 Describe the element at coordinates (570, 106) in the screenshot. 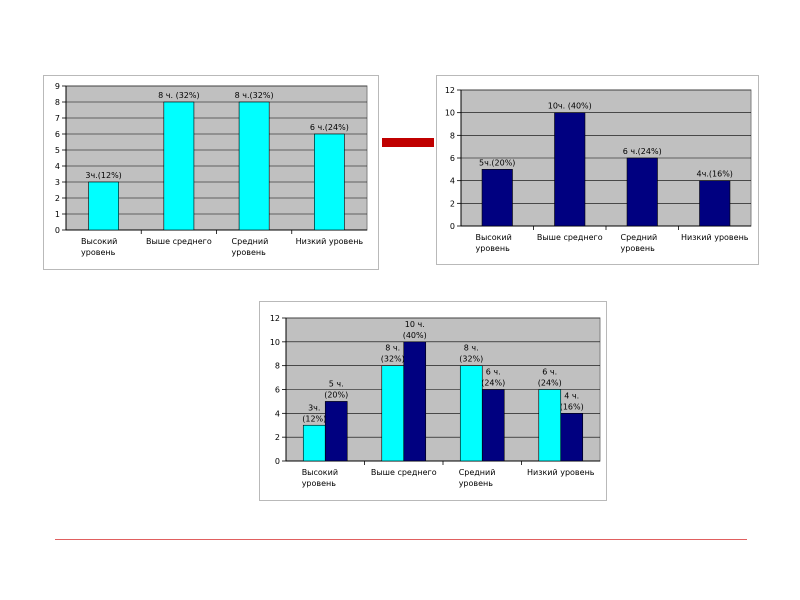

I see `data-label: 10ч. (40%)` at that location.